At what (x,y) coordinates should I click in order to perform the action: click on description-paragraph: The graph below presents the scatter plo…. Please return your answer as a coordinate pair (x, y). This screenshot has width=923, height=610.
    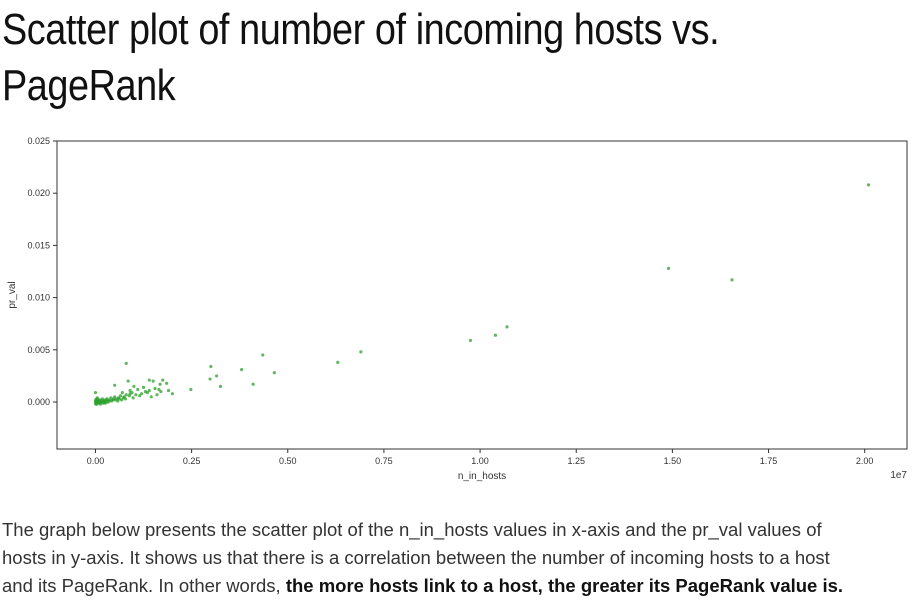
    Looking at the image, I should click on (462, 558).